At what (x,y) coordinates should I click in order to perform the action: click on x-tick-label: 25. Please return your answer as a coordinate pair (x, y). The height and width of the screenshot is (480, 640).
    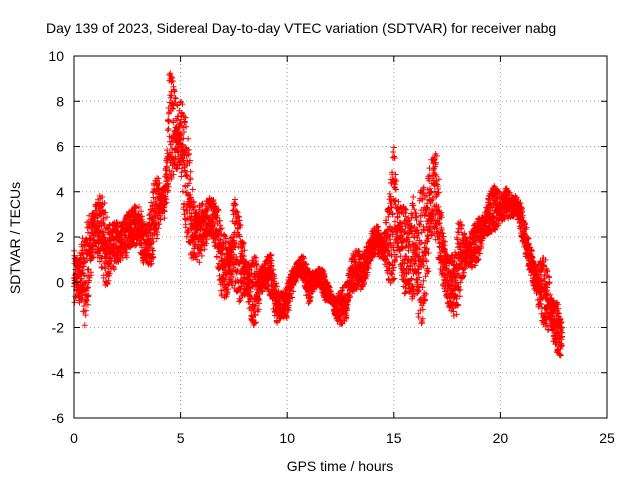
    Looking at the image, I should click on (607, 438).